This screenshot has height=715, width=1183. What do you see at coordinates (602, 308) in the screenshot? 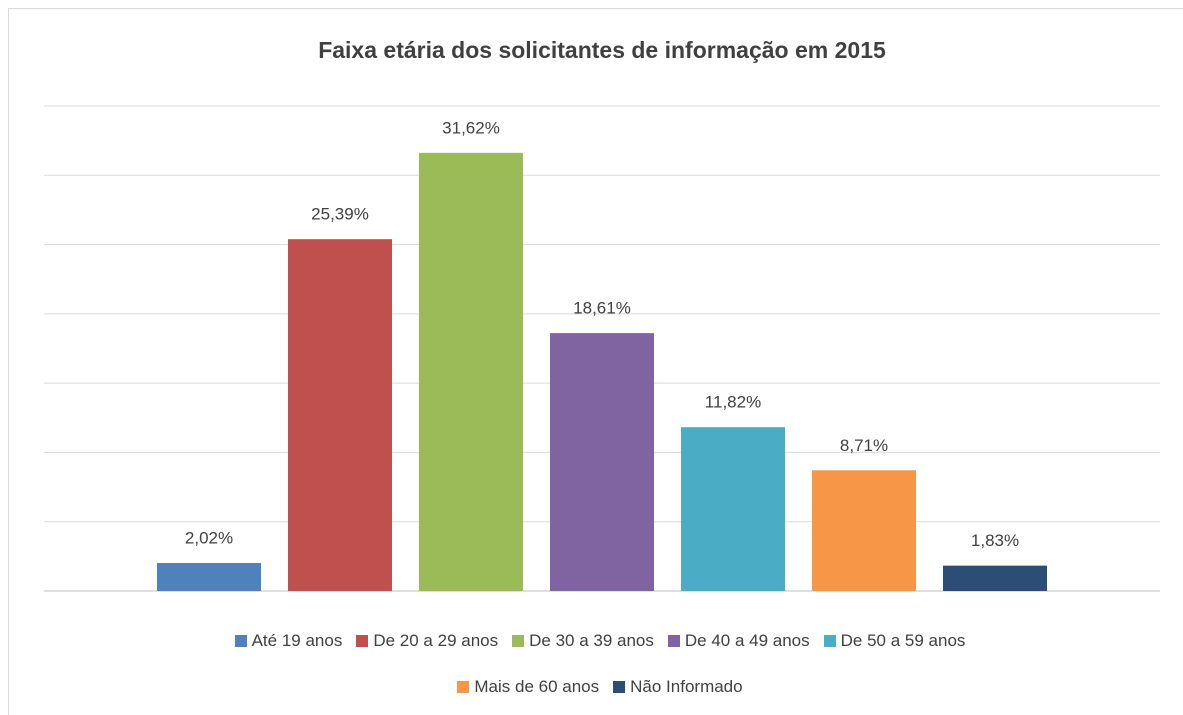
I see `data-label: 18,61%` at bounding box center [602, 308].